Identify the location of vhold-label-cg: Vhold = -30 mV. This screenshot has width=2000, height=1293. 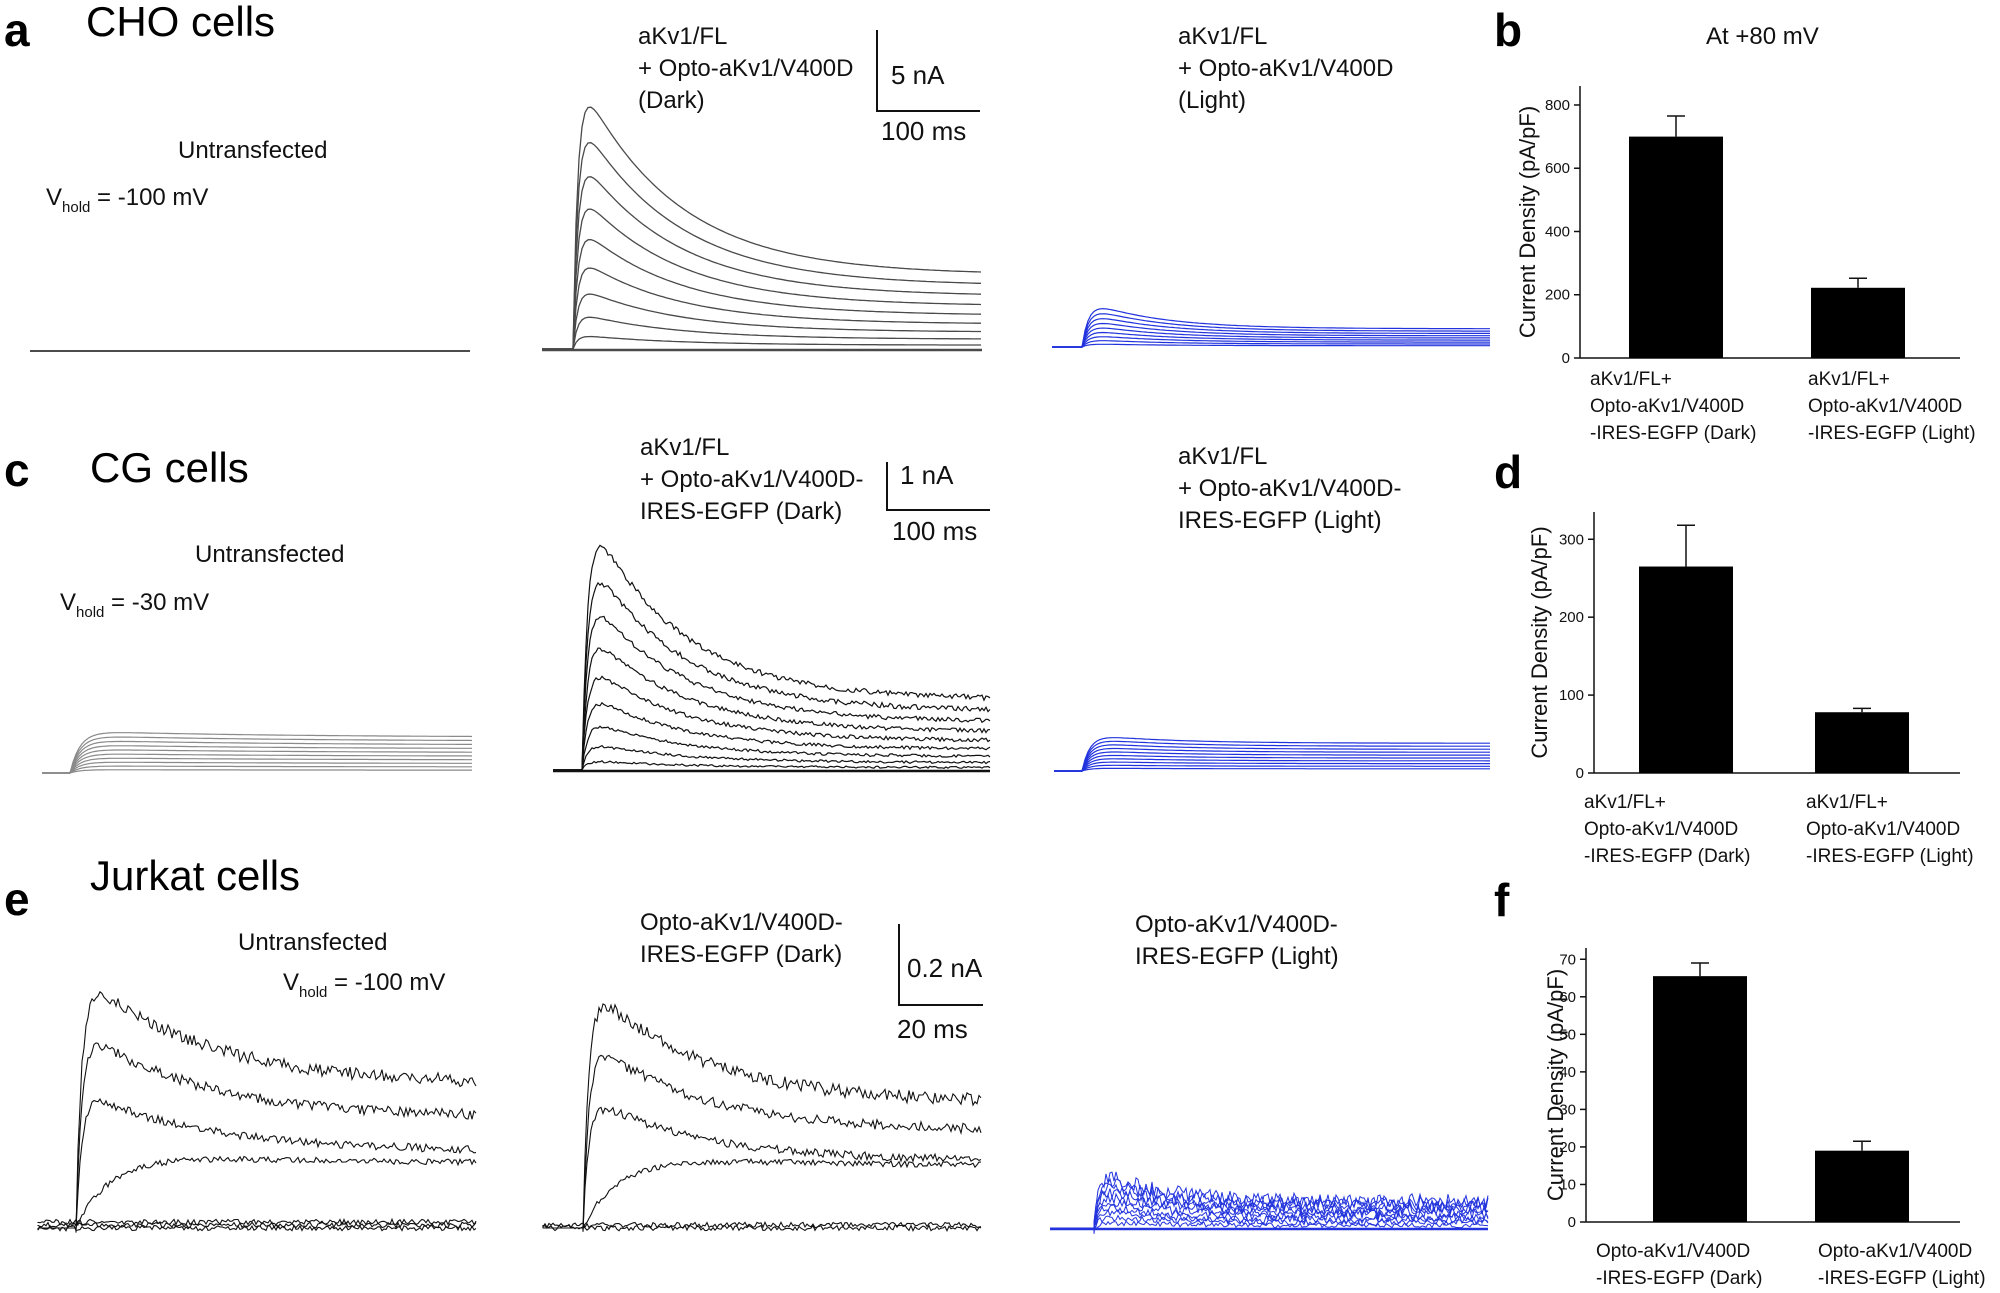
(134, 605).